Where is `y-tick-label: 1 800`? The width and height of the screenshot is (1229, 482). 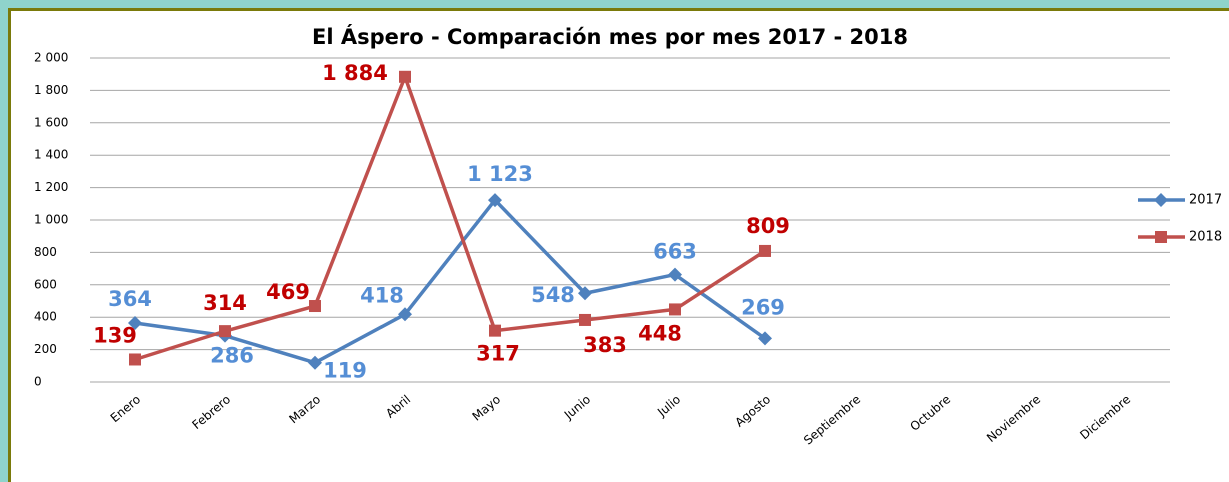 y-tick-label: 1 800 is located at coordinates (51, 90).